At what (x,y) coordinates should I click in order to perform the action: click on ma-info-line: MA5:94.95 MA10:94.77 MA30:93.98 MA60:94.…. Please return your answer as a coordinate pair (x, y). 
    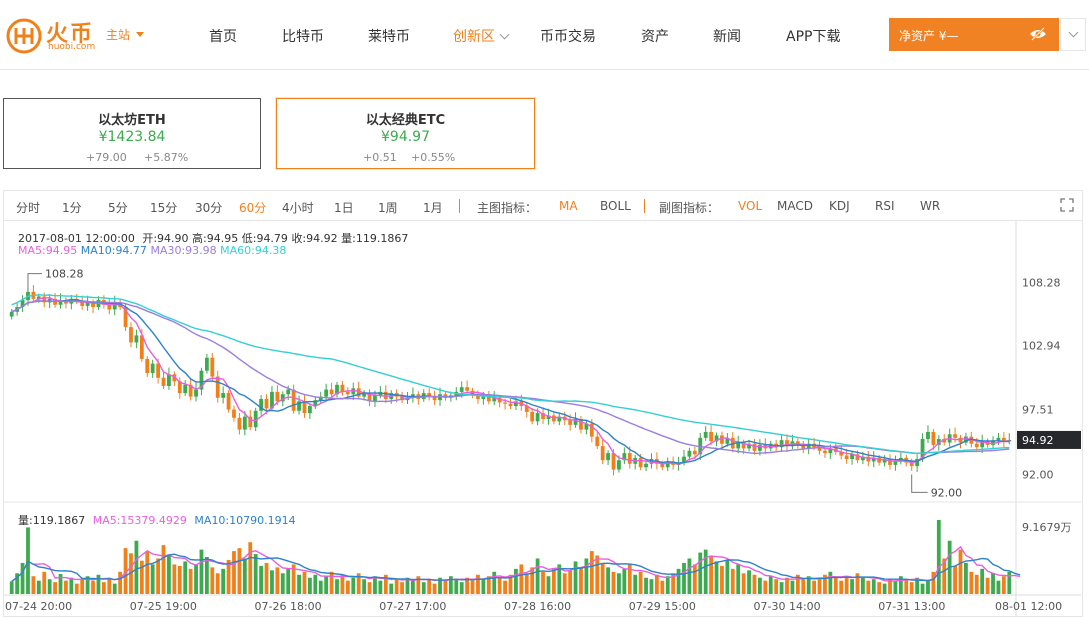
    Looking at the image, I should click on (152, 250).